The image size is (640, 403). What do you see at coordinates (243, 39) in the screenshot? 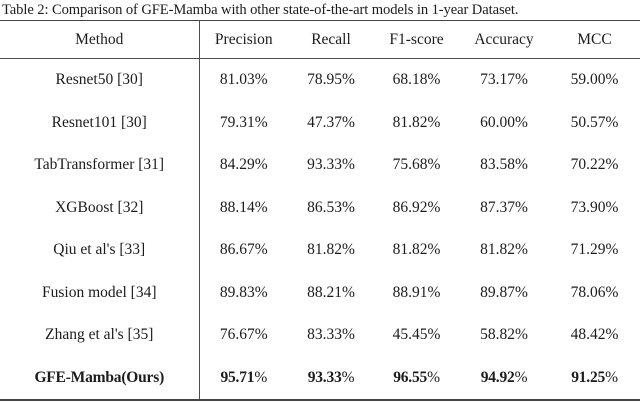
I see `column-header-precision: Precision` at bounding box center [243, 39].